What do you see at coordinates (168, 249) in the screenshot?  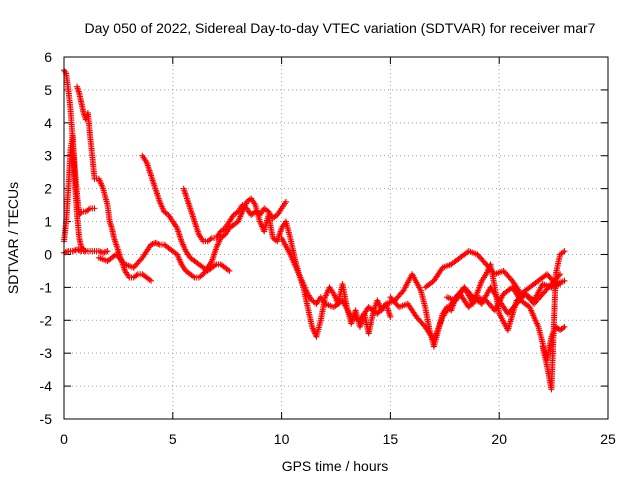 I see `series-track-e` at bounding box center [168, 249].